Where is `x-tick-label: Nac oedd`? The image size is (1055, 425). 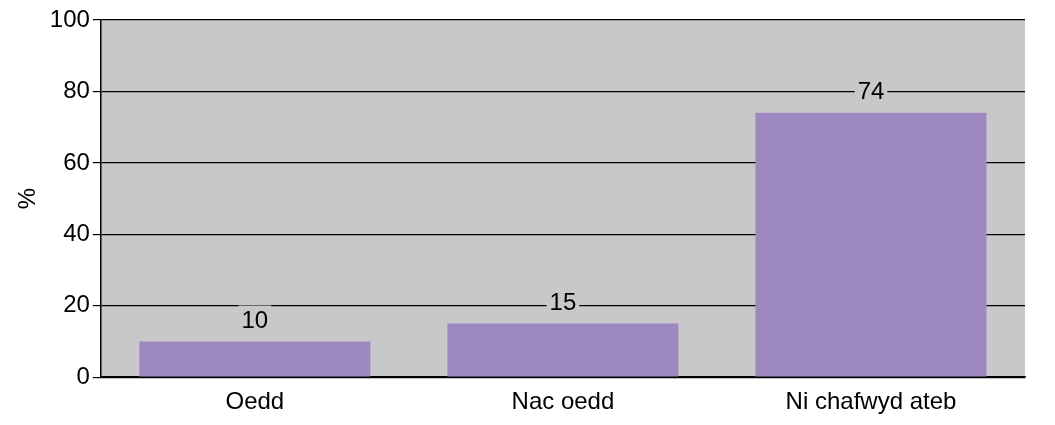
x-tick-label: Nac oedd is located at coordinates (563, 401).